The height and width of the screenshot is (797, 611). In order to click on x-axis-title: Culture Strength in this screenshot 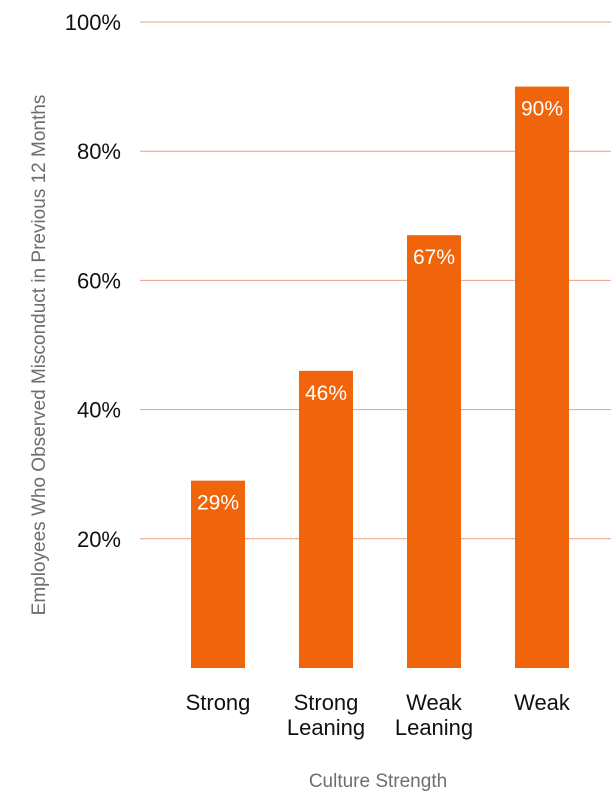, I will do `click(378, 781)`.